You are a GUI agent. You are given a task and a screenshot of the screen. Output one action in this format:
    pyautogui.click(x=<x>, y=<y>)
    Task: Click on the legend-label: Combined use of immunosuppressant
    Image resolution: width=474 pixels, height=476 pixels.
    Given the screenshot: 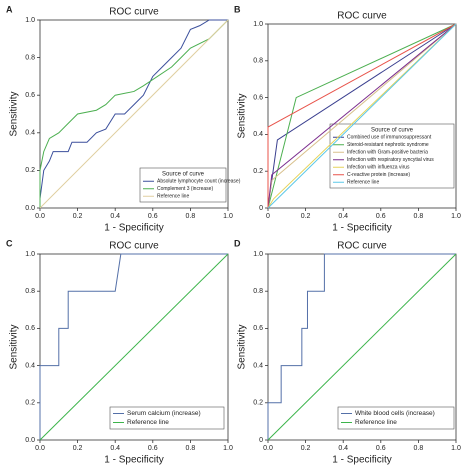 What is the action you would take?
    pyautogui.click(x=389, y=138)
    